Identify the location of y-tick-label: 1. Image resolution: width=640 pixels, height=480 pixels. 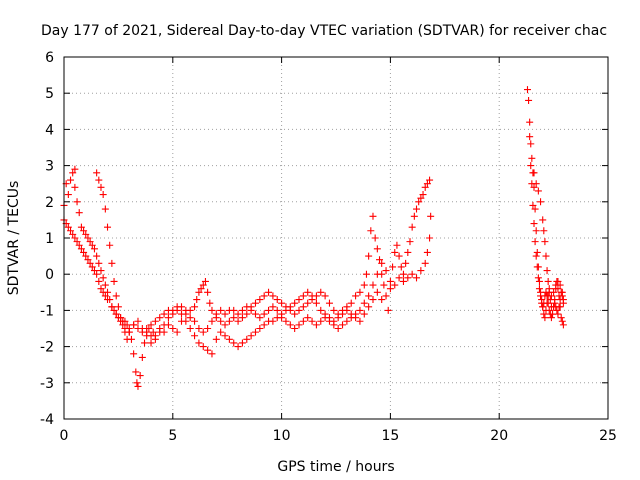
(49, 239).